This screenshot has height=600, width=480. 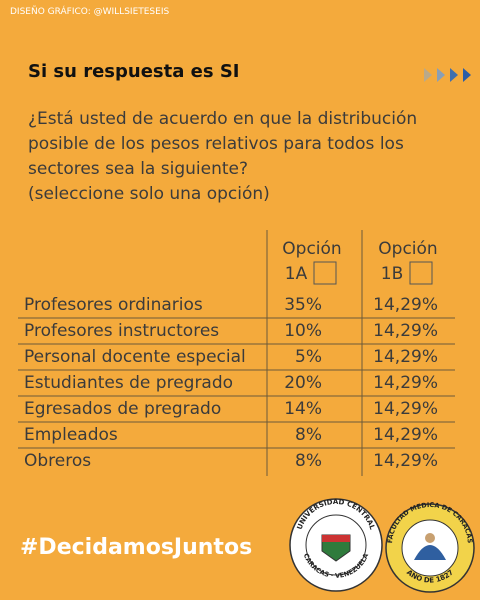 What do you see at coordinates (122, 409) in the screenshot?
I see `row-label: Egresados de pregrado` at bounding box center [122, 409].